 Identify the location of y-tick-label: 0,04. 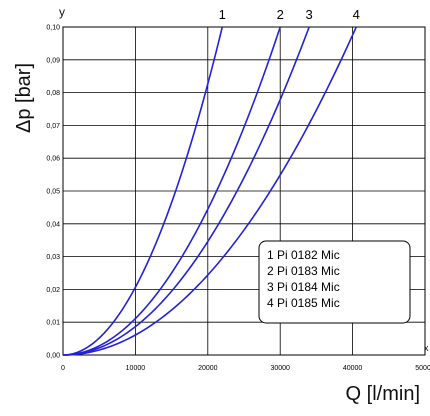
(53, 224).